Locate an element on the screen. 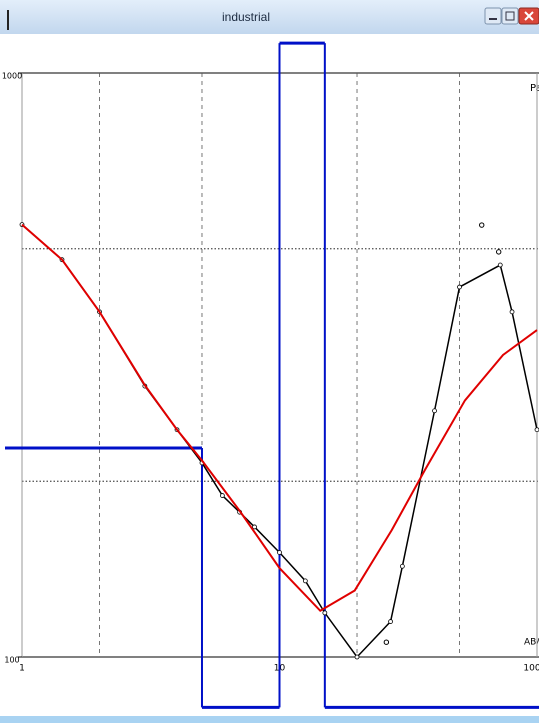  y-tick-label: 100 is located at coordinates (11, 660).